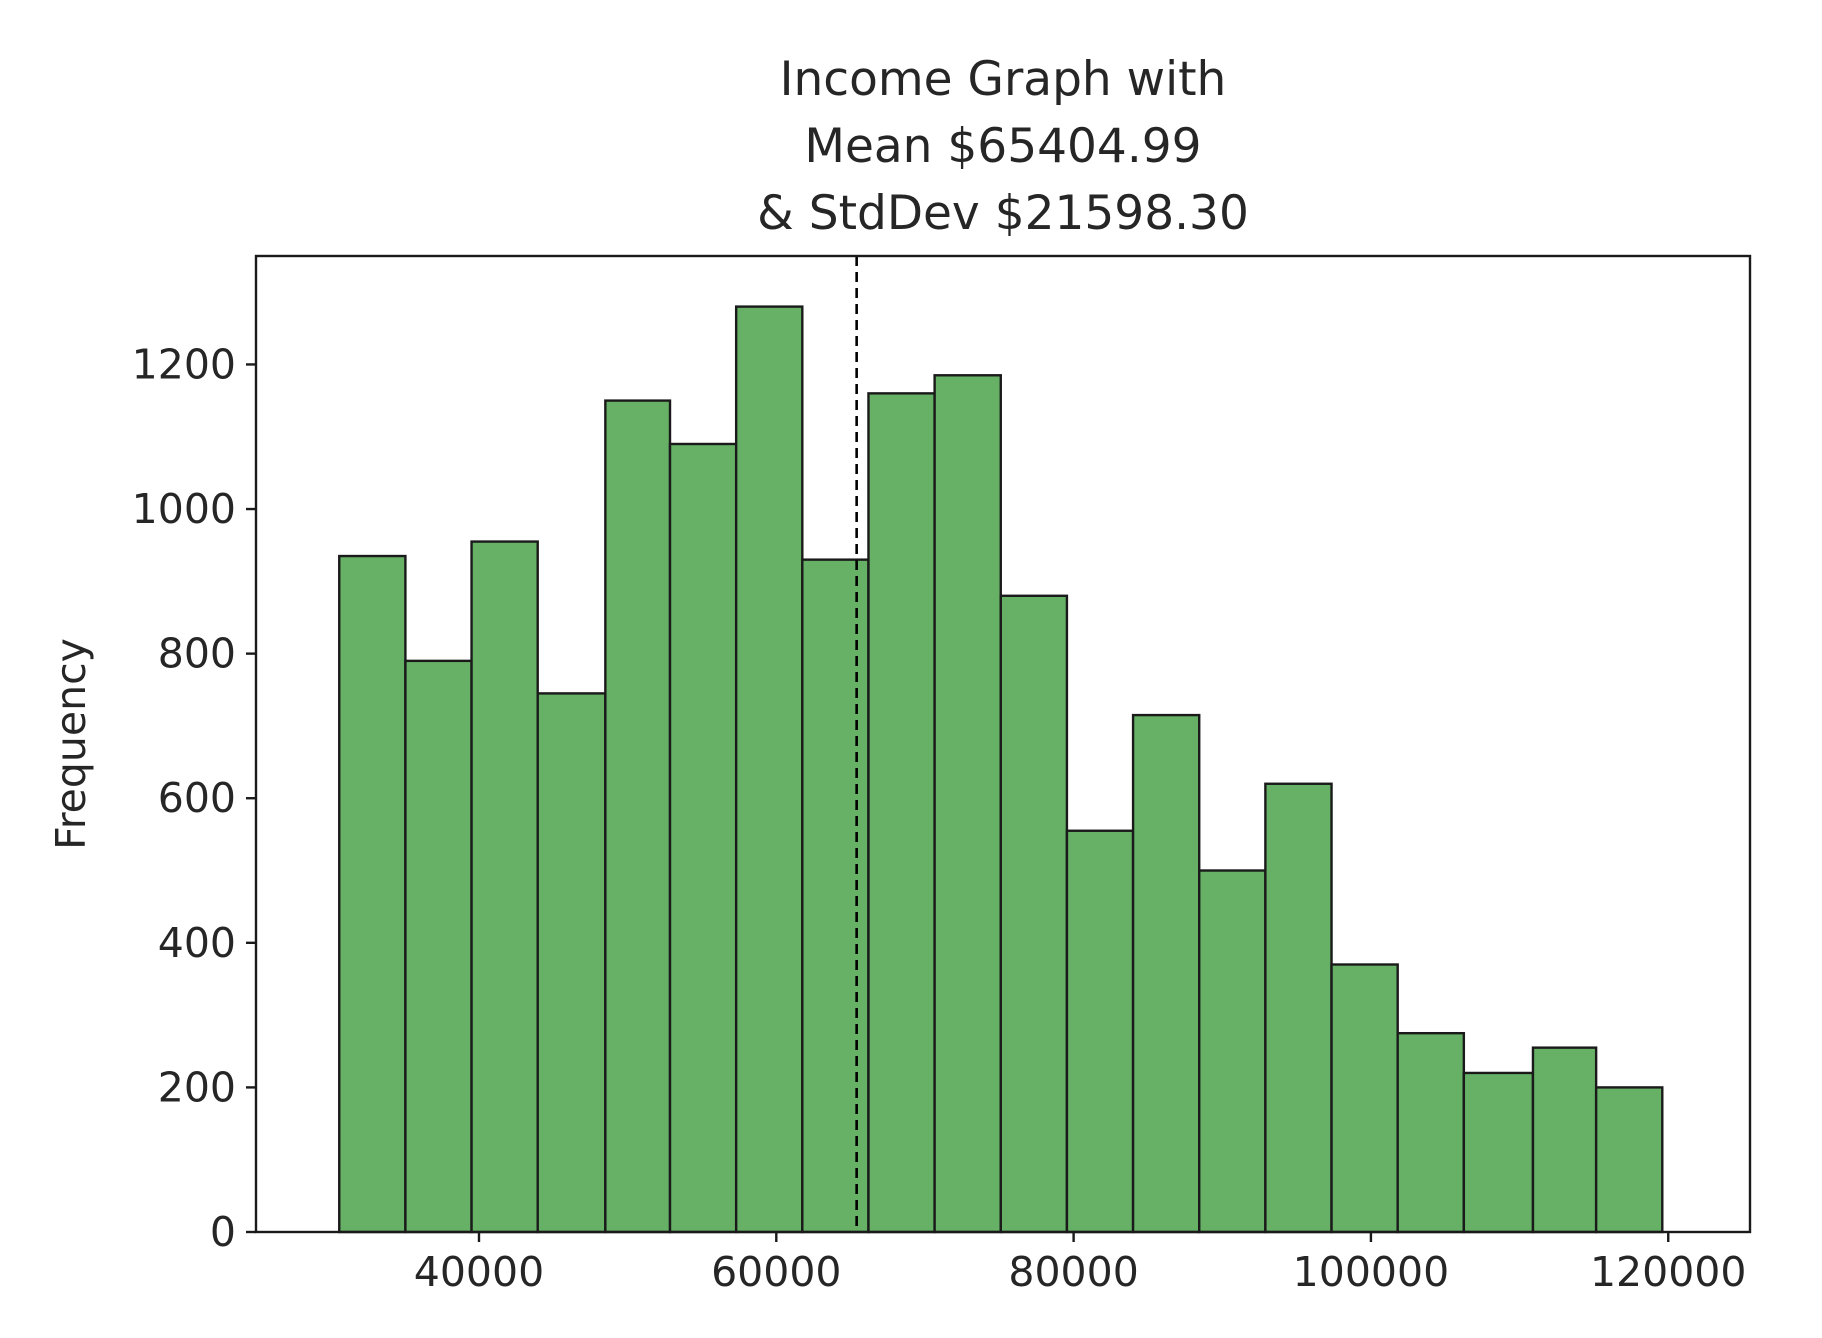 The width and height of the screenshot is (1822, 1338). Describe the element at coordinates (197, 943) in the screenshot. I see `y-tick-label: 400` at that location.